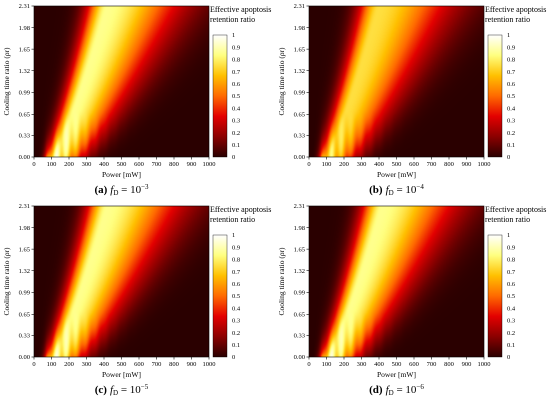 This screenshot has width=550, height=410. What do you see at coordinates (396, 190) in the screenshot?
I see `panel-caption: (b) fD = 10−4` at bounding box center [396, 190].